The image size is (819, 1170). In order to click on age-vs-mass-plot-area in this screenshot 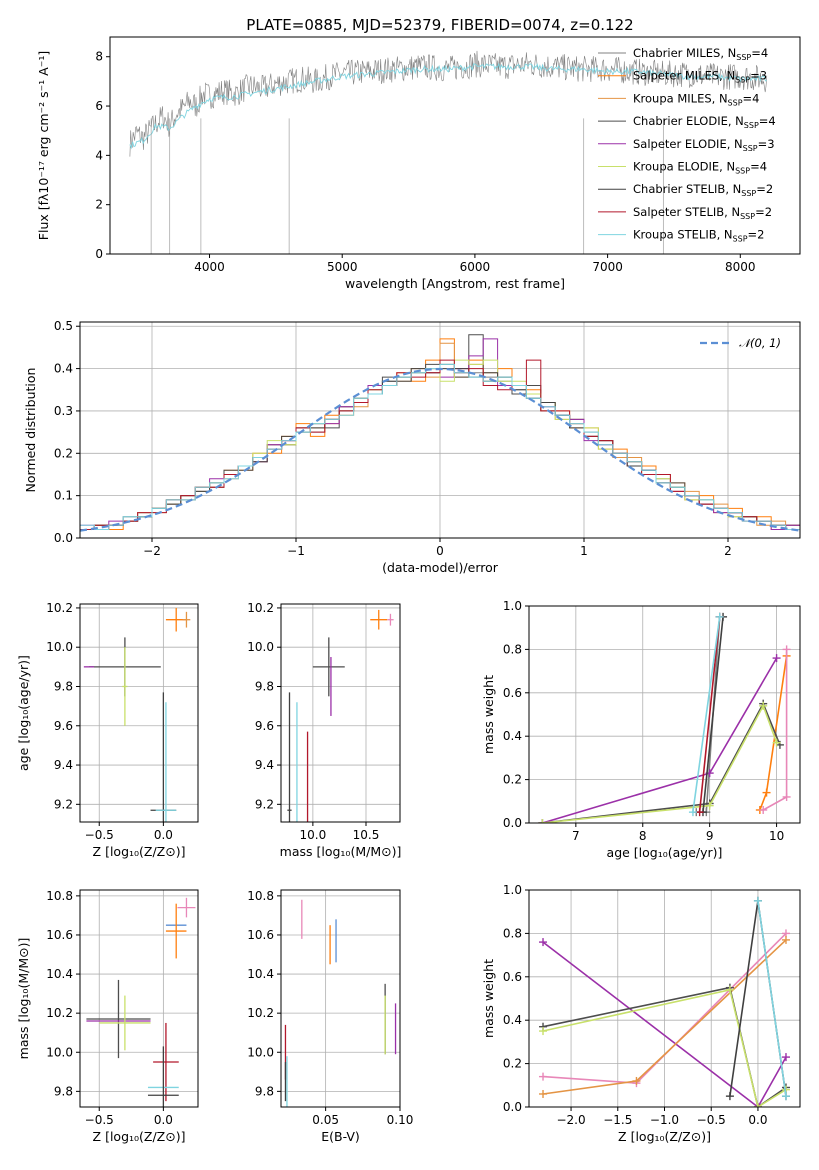, I will do `click(340, 715)`.